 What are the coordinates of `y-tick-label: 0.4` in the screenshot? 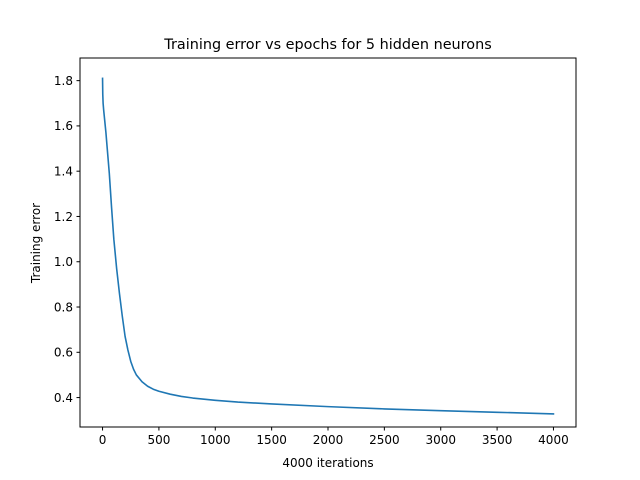 It's located at (63, 398).